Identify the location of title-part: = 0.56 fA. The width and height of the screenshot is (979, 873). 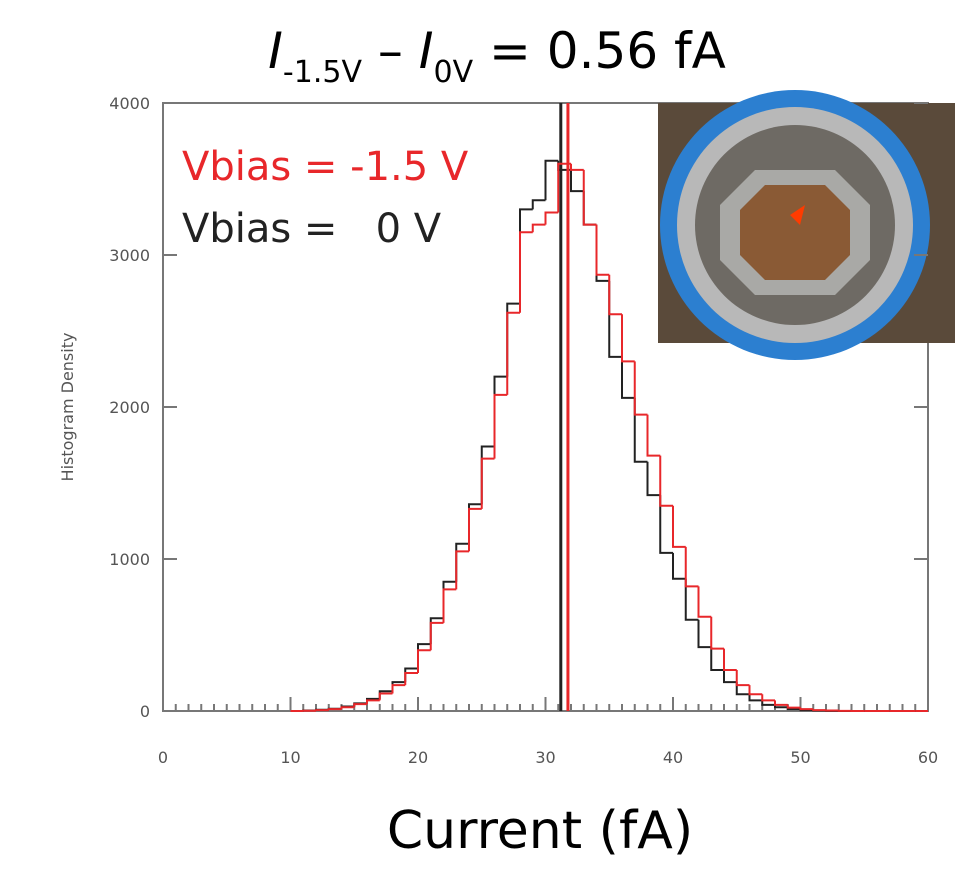
(599, 51).